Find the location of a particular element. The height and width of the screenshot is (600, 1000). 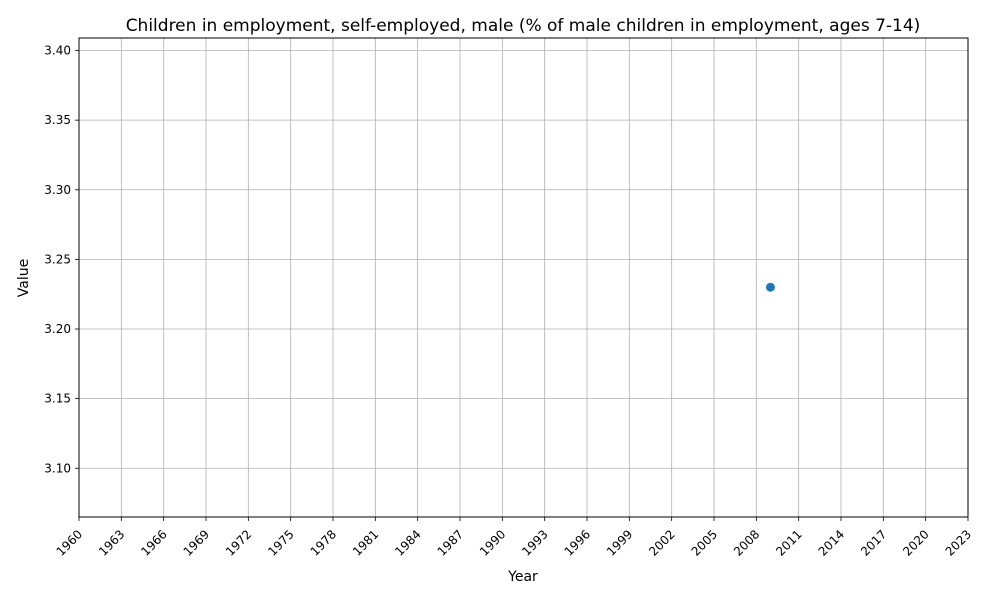

x-tick-label: 2005 is located at coordinates (704, 542).